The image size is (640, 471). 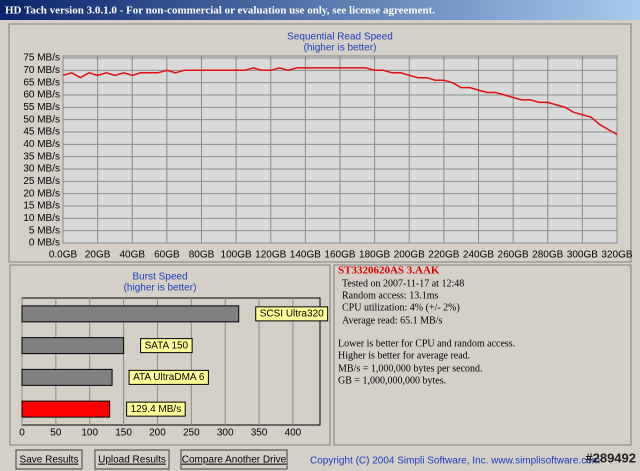 What do you see at coordinates (41, 206) in the screenshot?
I see `y-tick-label: 15 MB/s` at bounding box center [41, 206].